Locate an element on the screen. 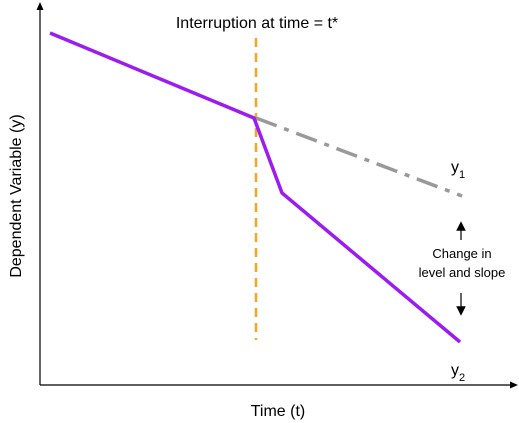 Image resolution: width=519 pixels, height=423 pixels. y1-label-subscript: 1 is located at coordinates (462, 175).